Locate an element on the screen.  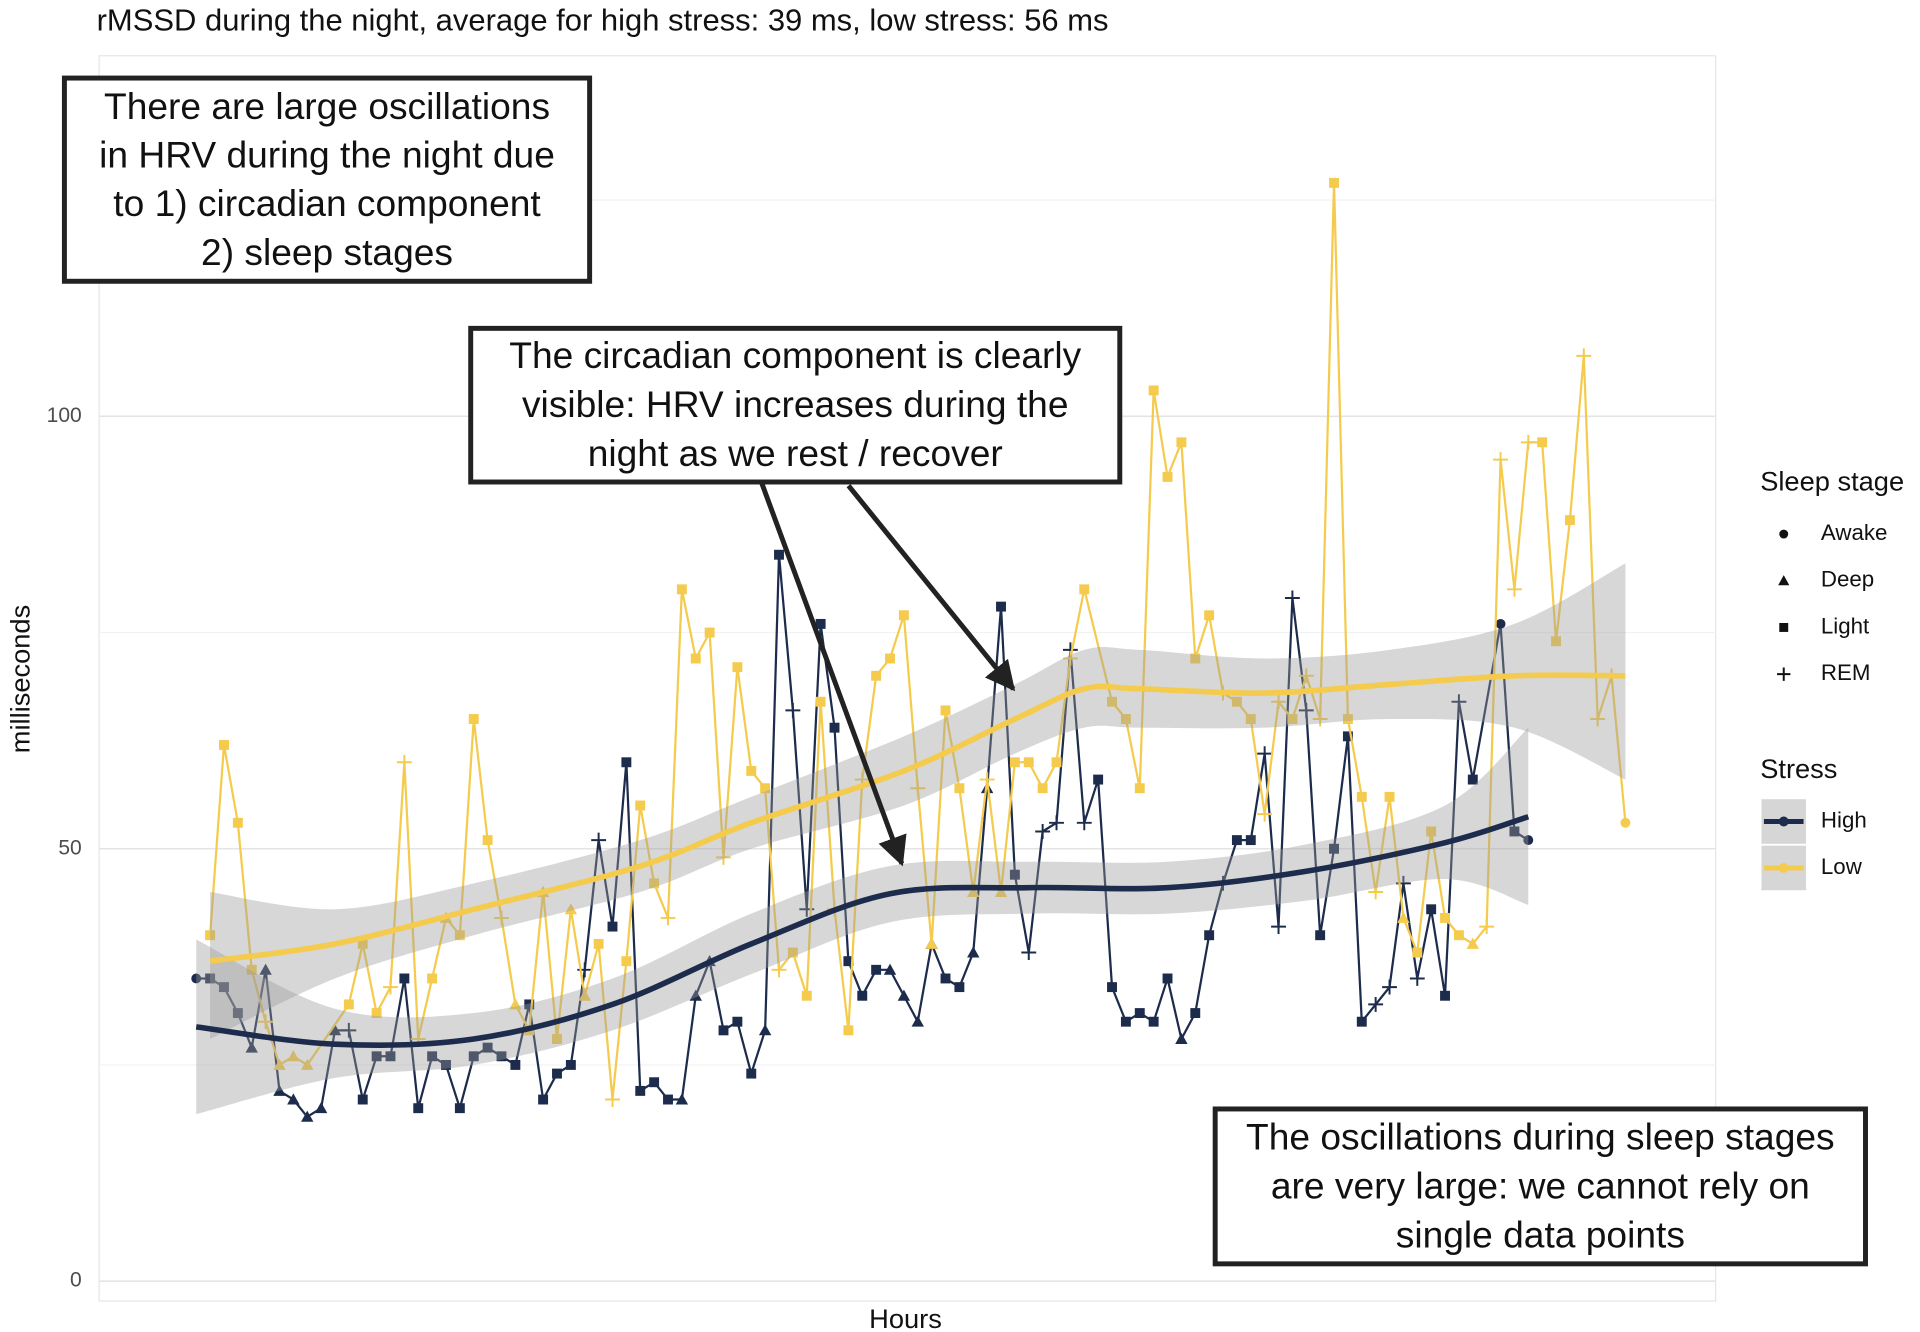
annotation-text: The circadian component is clearly is located at coordinates (795, 355).